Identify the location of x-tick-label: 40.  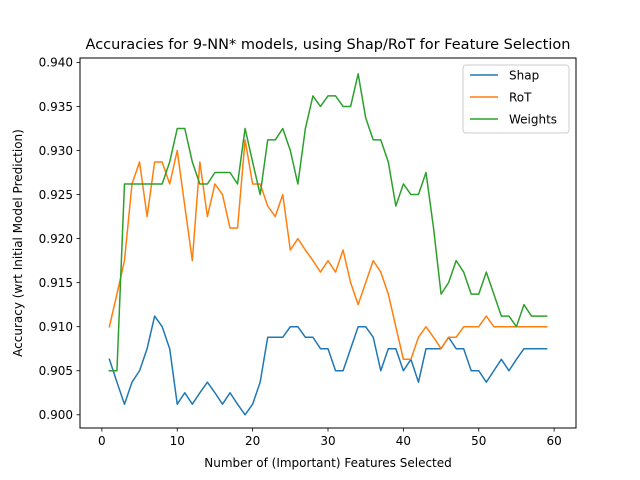
(403, 441).